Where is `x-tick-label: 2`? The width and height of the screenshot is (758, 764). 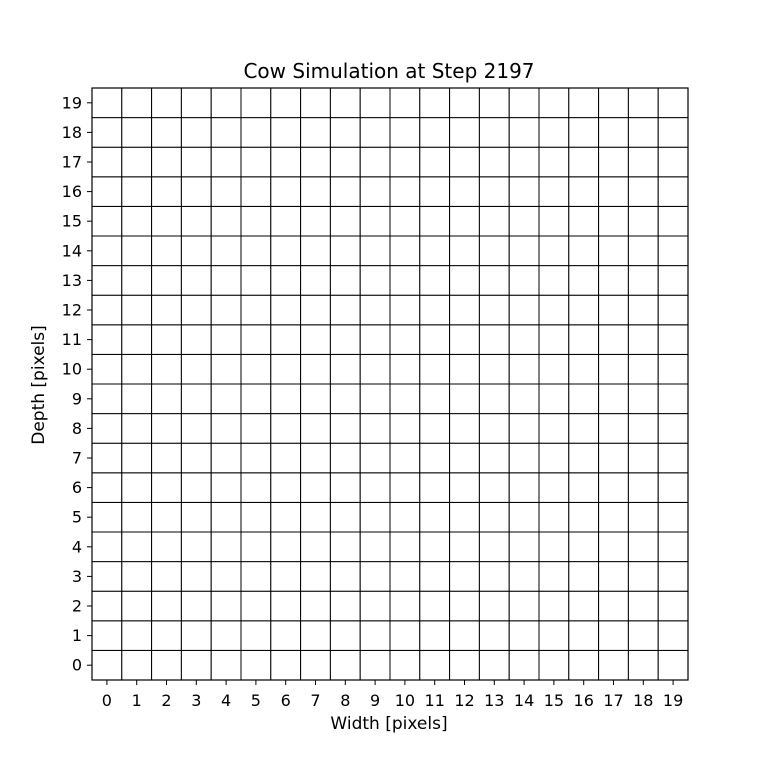
x-tick-label: 2 is located at coordinates (166, 700).